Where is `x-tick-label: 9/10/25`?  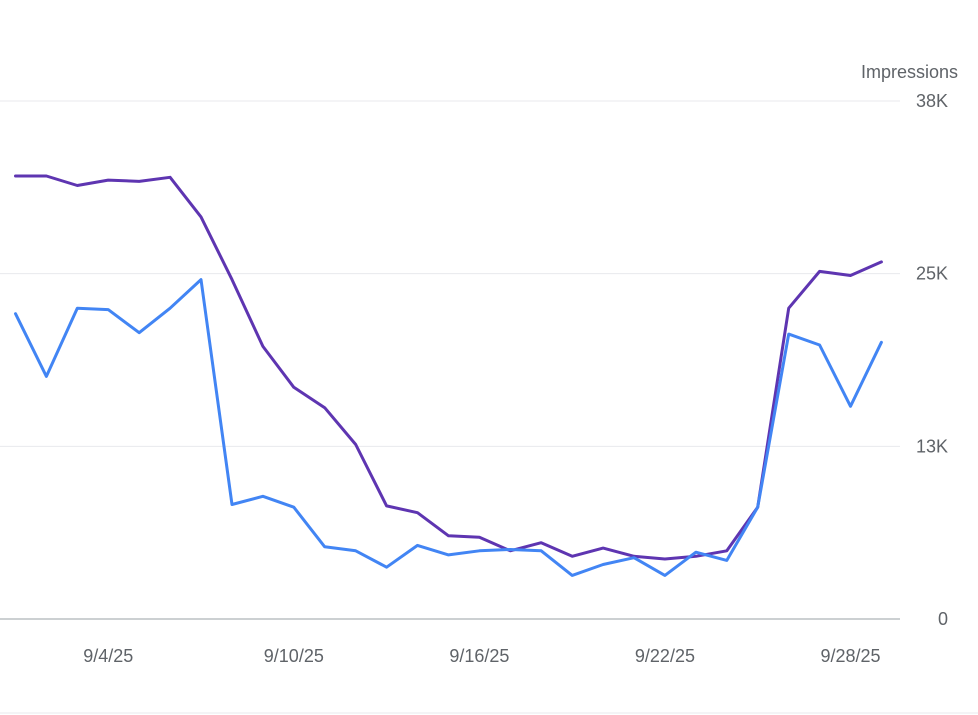
x-tick-label: 9/10/25 is located at coordinates (294, 656).